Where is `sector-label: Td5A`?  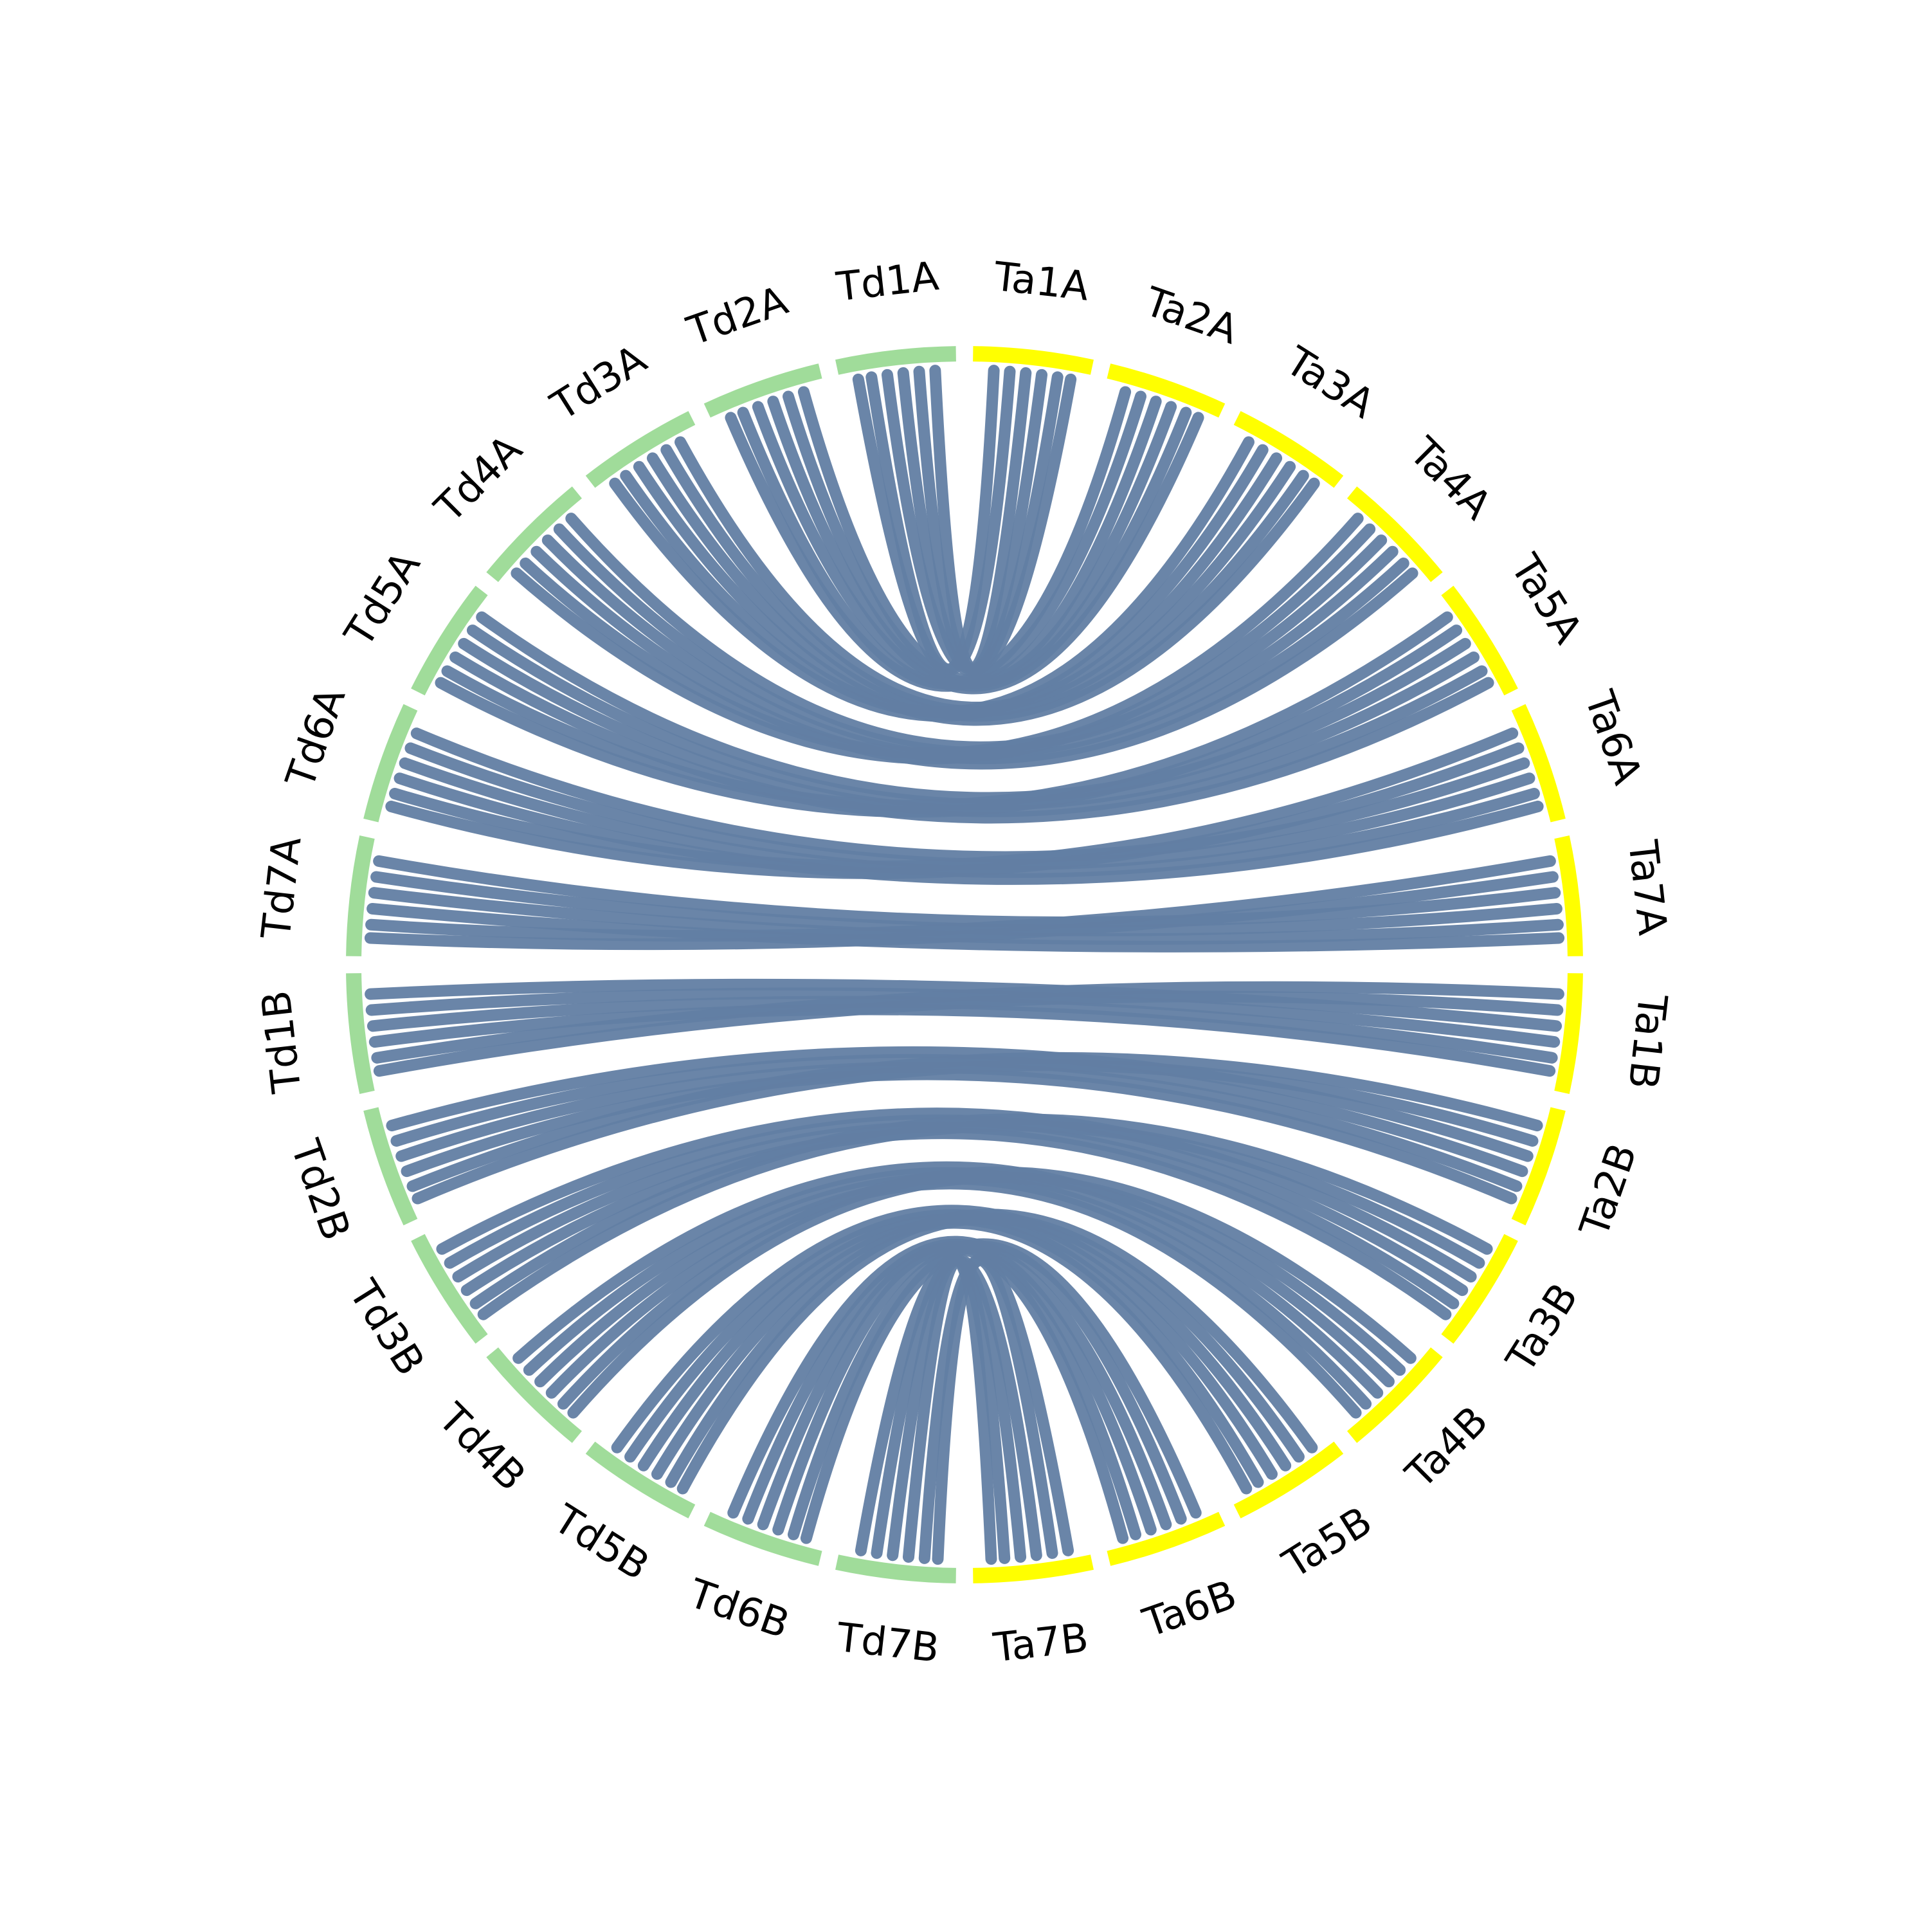
sector-label: Td5A is located at coordinates (383, 599).